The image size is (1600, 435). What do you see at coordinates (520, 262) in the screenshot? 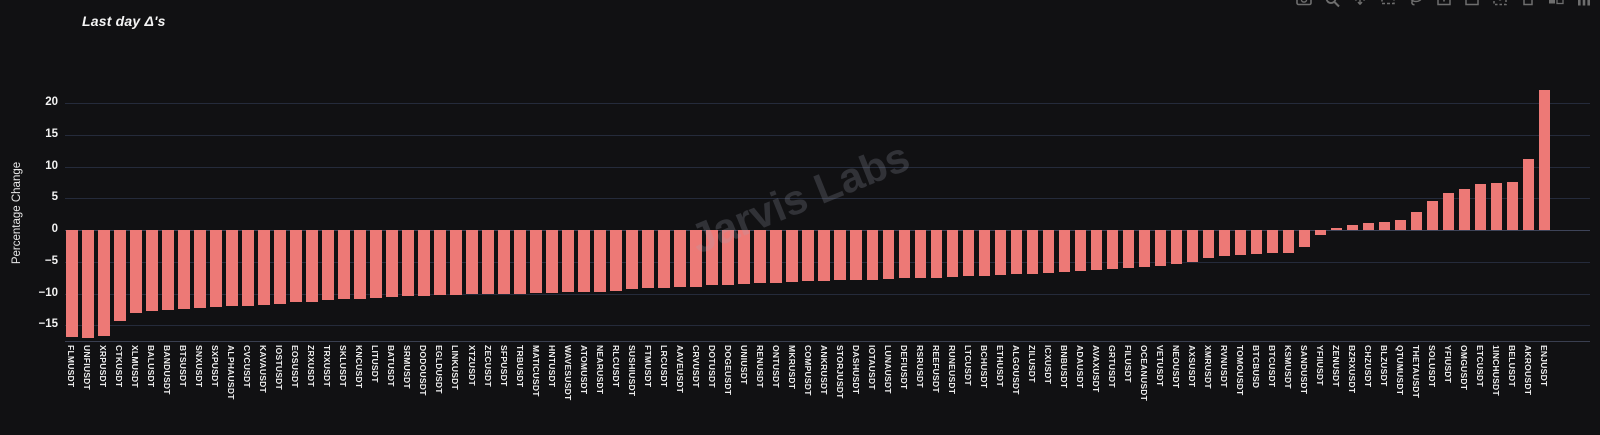
I see `bar-TRBUSDT` at bounding box center [520, 262].